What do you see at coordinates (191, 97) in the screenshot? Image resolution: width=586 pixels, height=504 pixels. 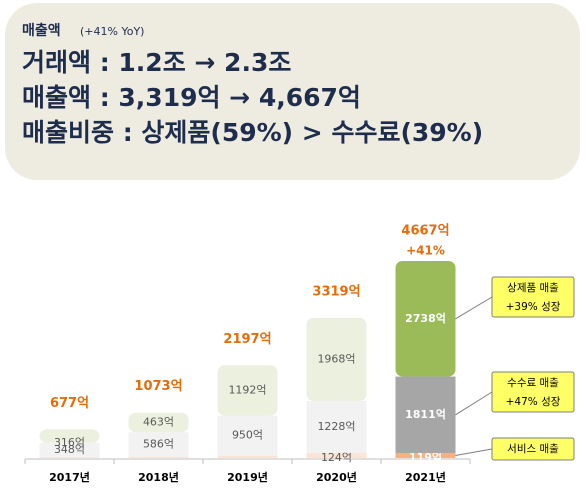 I see `header-line: 매출액 : 3,319억 → 4,667억` at bounding box center [191, 97].